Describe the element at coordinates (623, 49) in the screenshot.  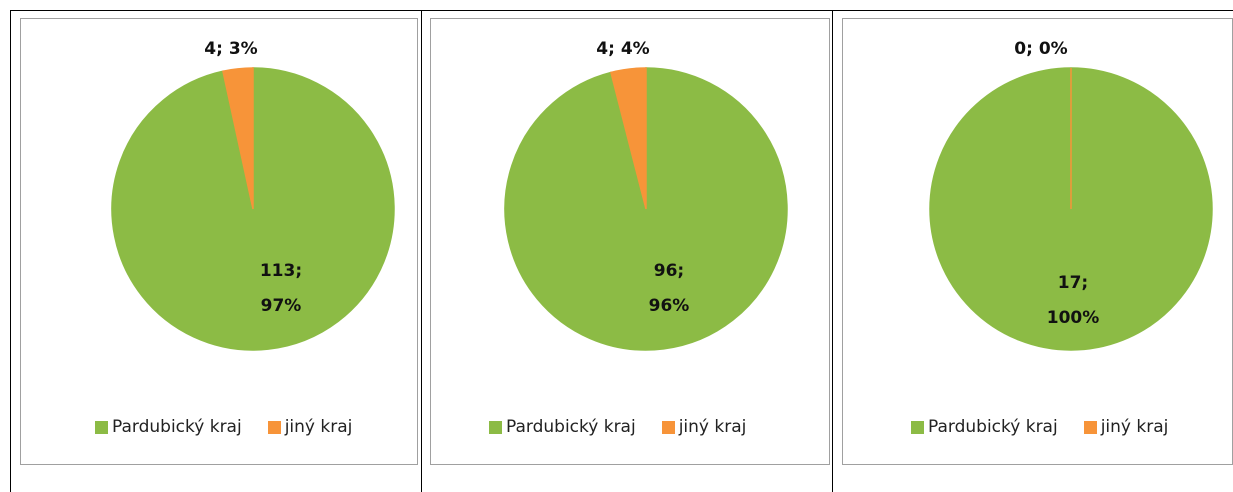
I see `data-label: 4; 4%` at that location.